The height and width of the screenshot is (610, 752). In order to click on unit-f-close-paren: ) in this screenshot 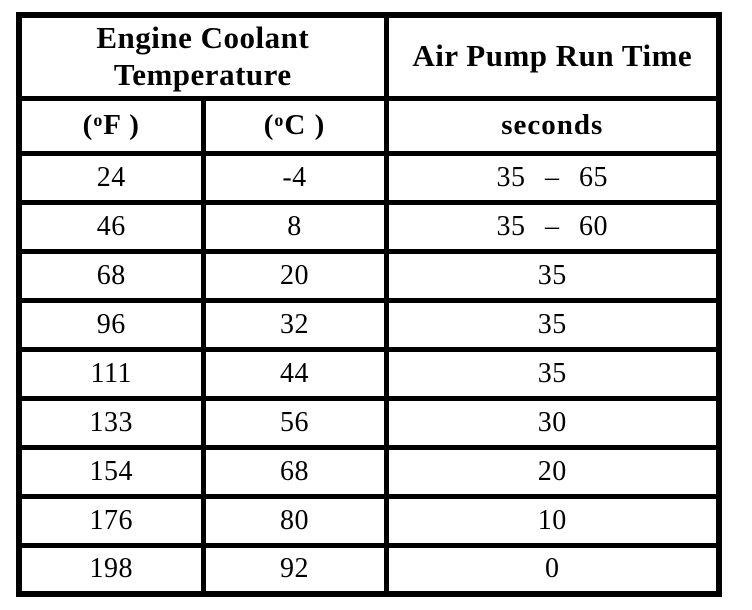, I will do `click(130, 125)`.